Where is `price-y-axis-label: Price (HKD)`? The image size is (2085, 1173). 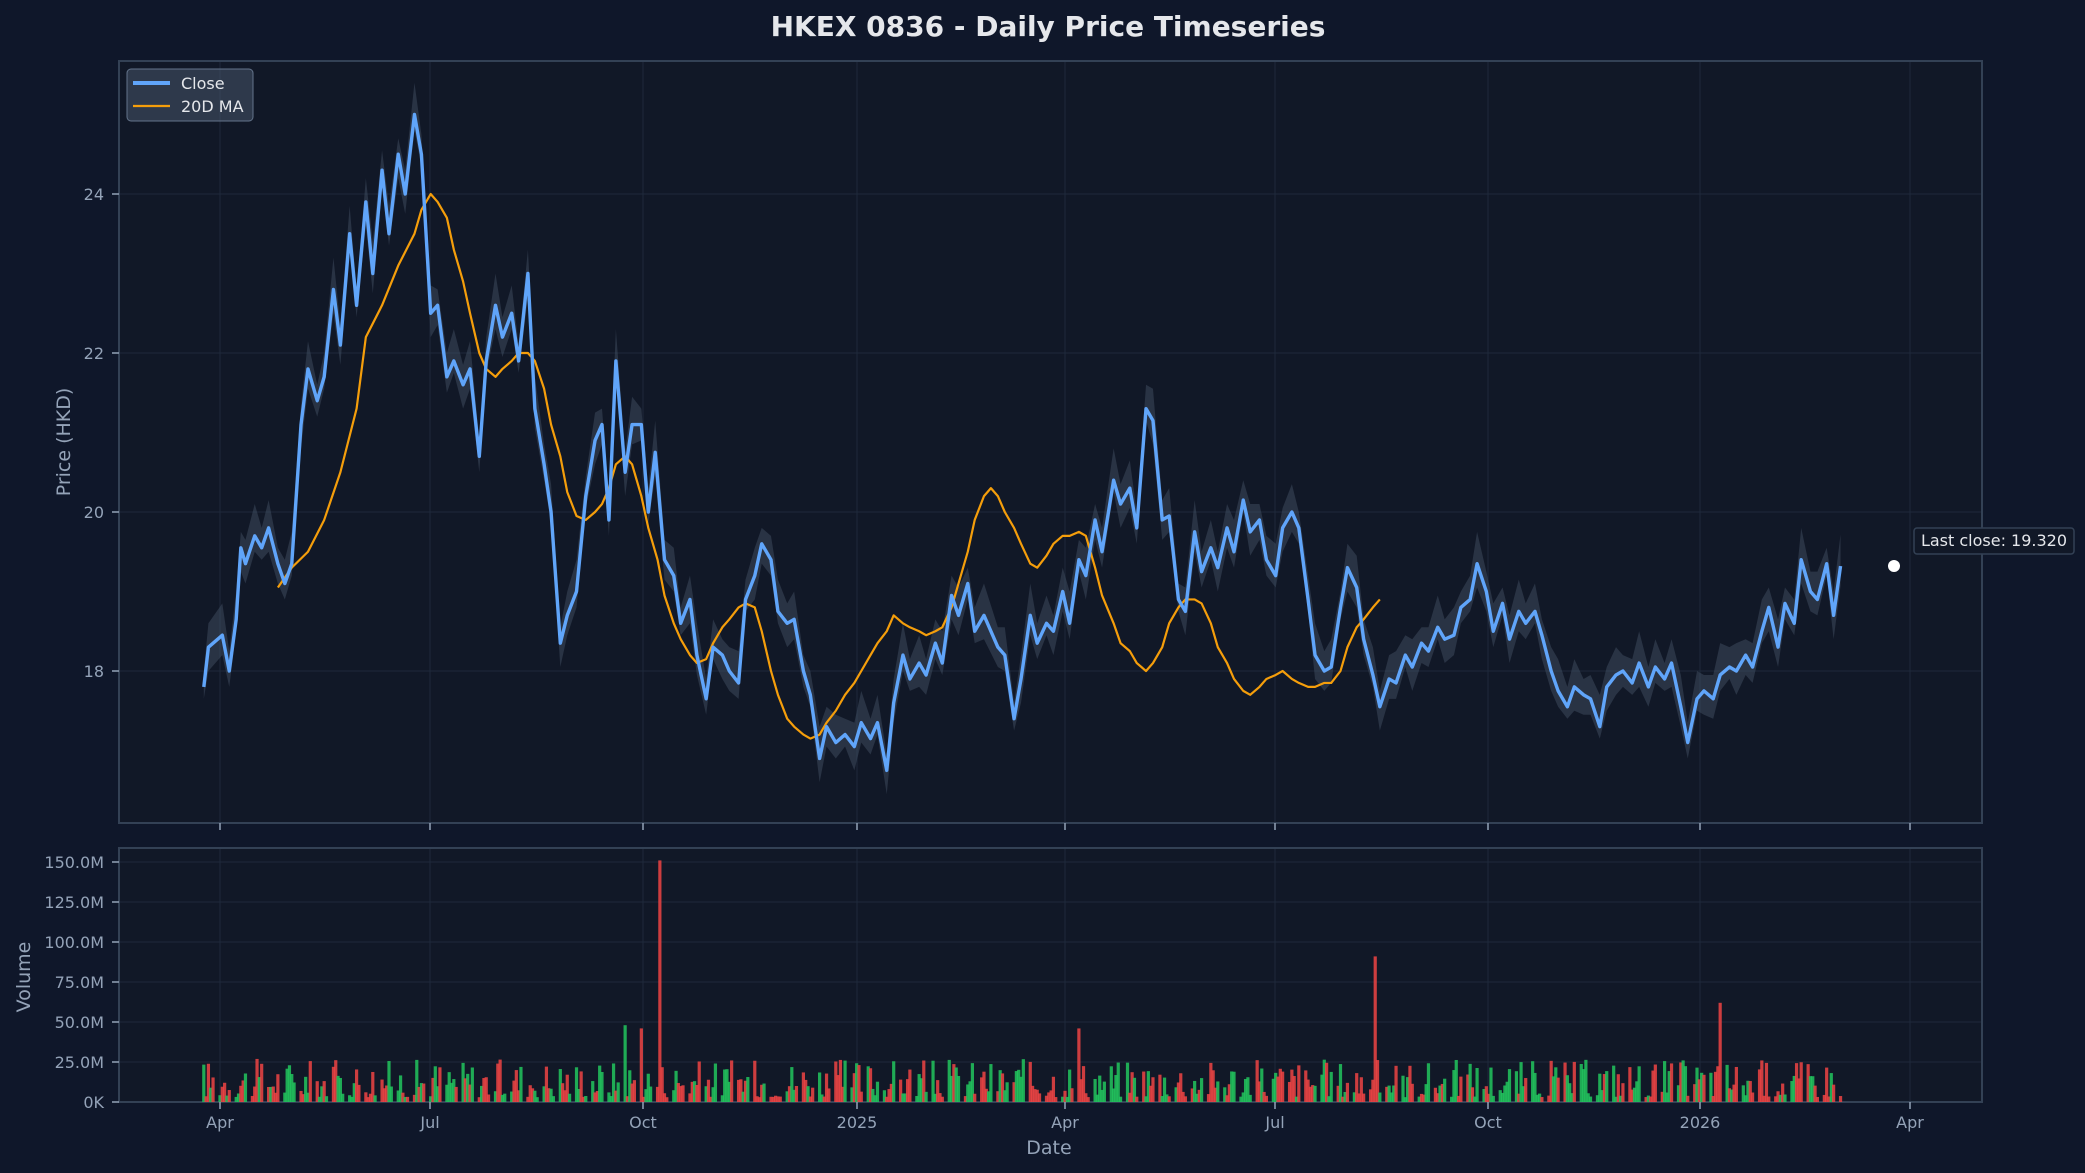 price-y-axis-label: Price (HKD) is located at coordinates (64, 442).